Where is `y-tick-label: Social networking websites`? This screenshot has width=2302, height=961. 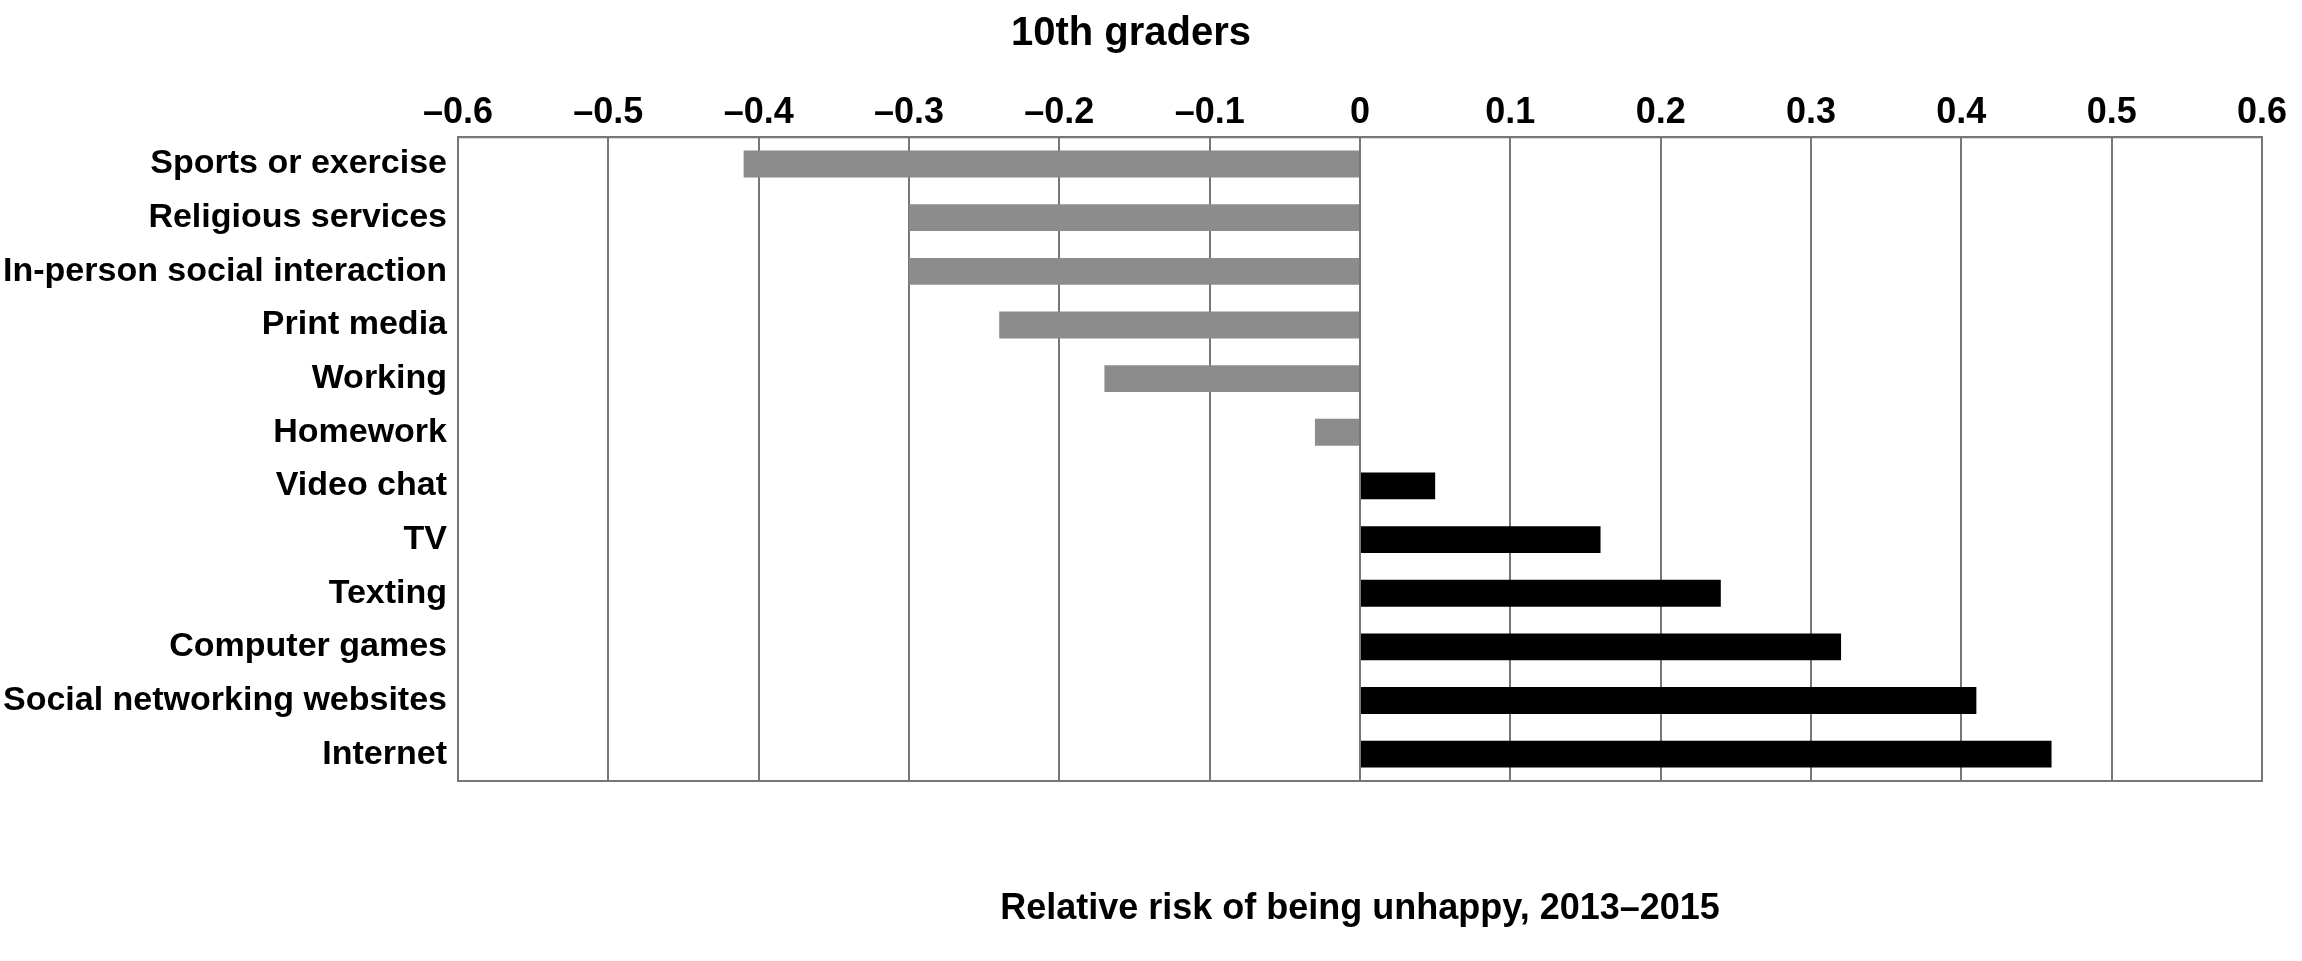 y-tick-label: Social networking websites is located at coordinates (225, 697).